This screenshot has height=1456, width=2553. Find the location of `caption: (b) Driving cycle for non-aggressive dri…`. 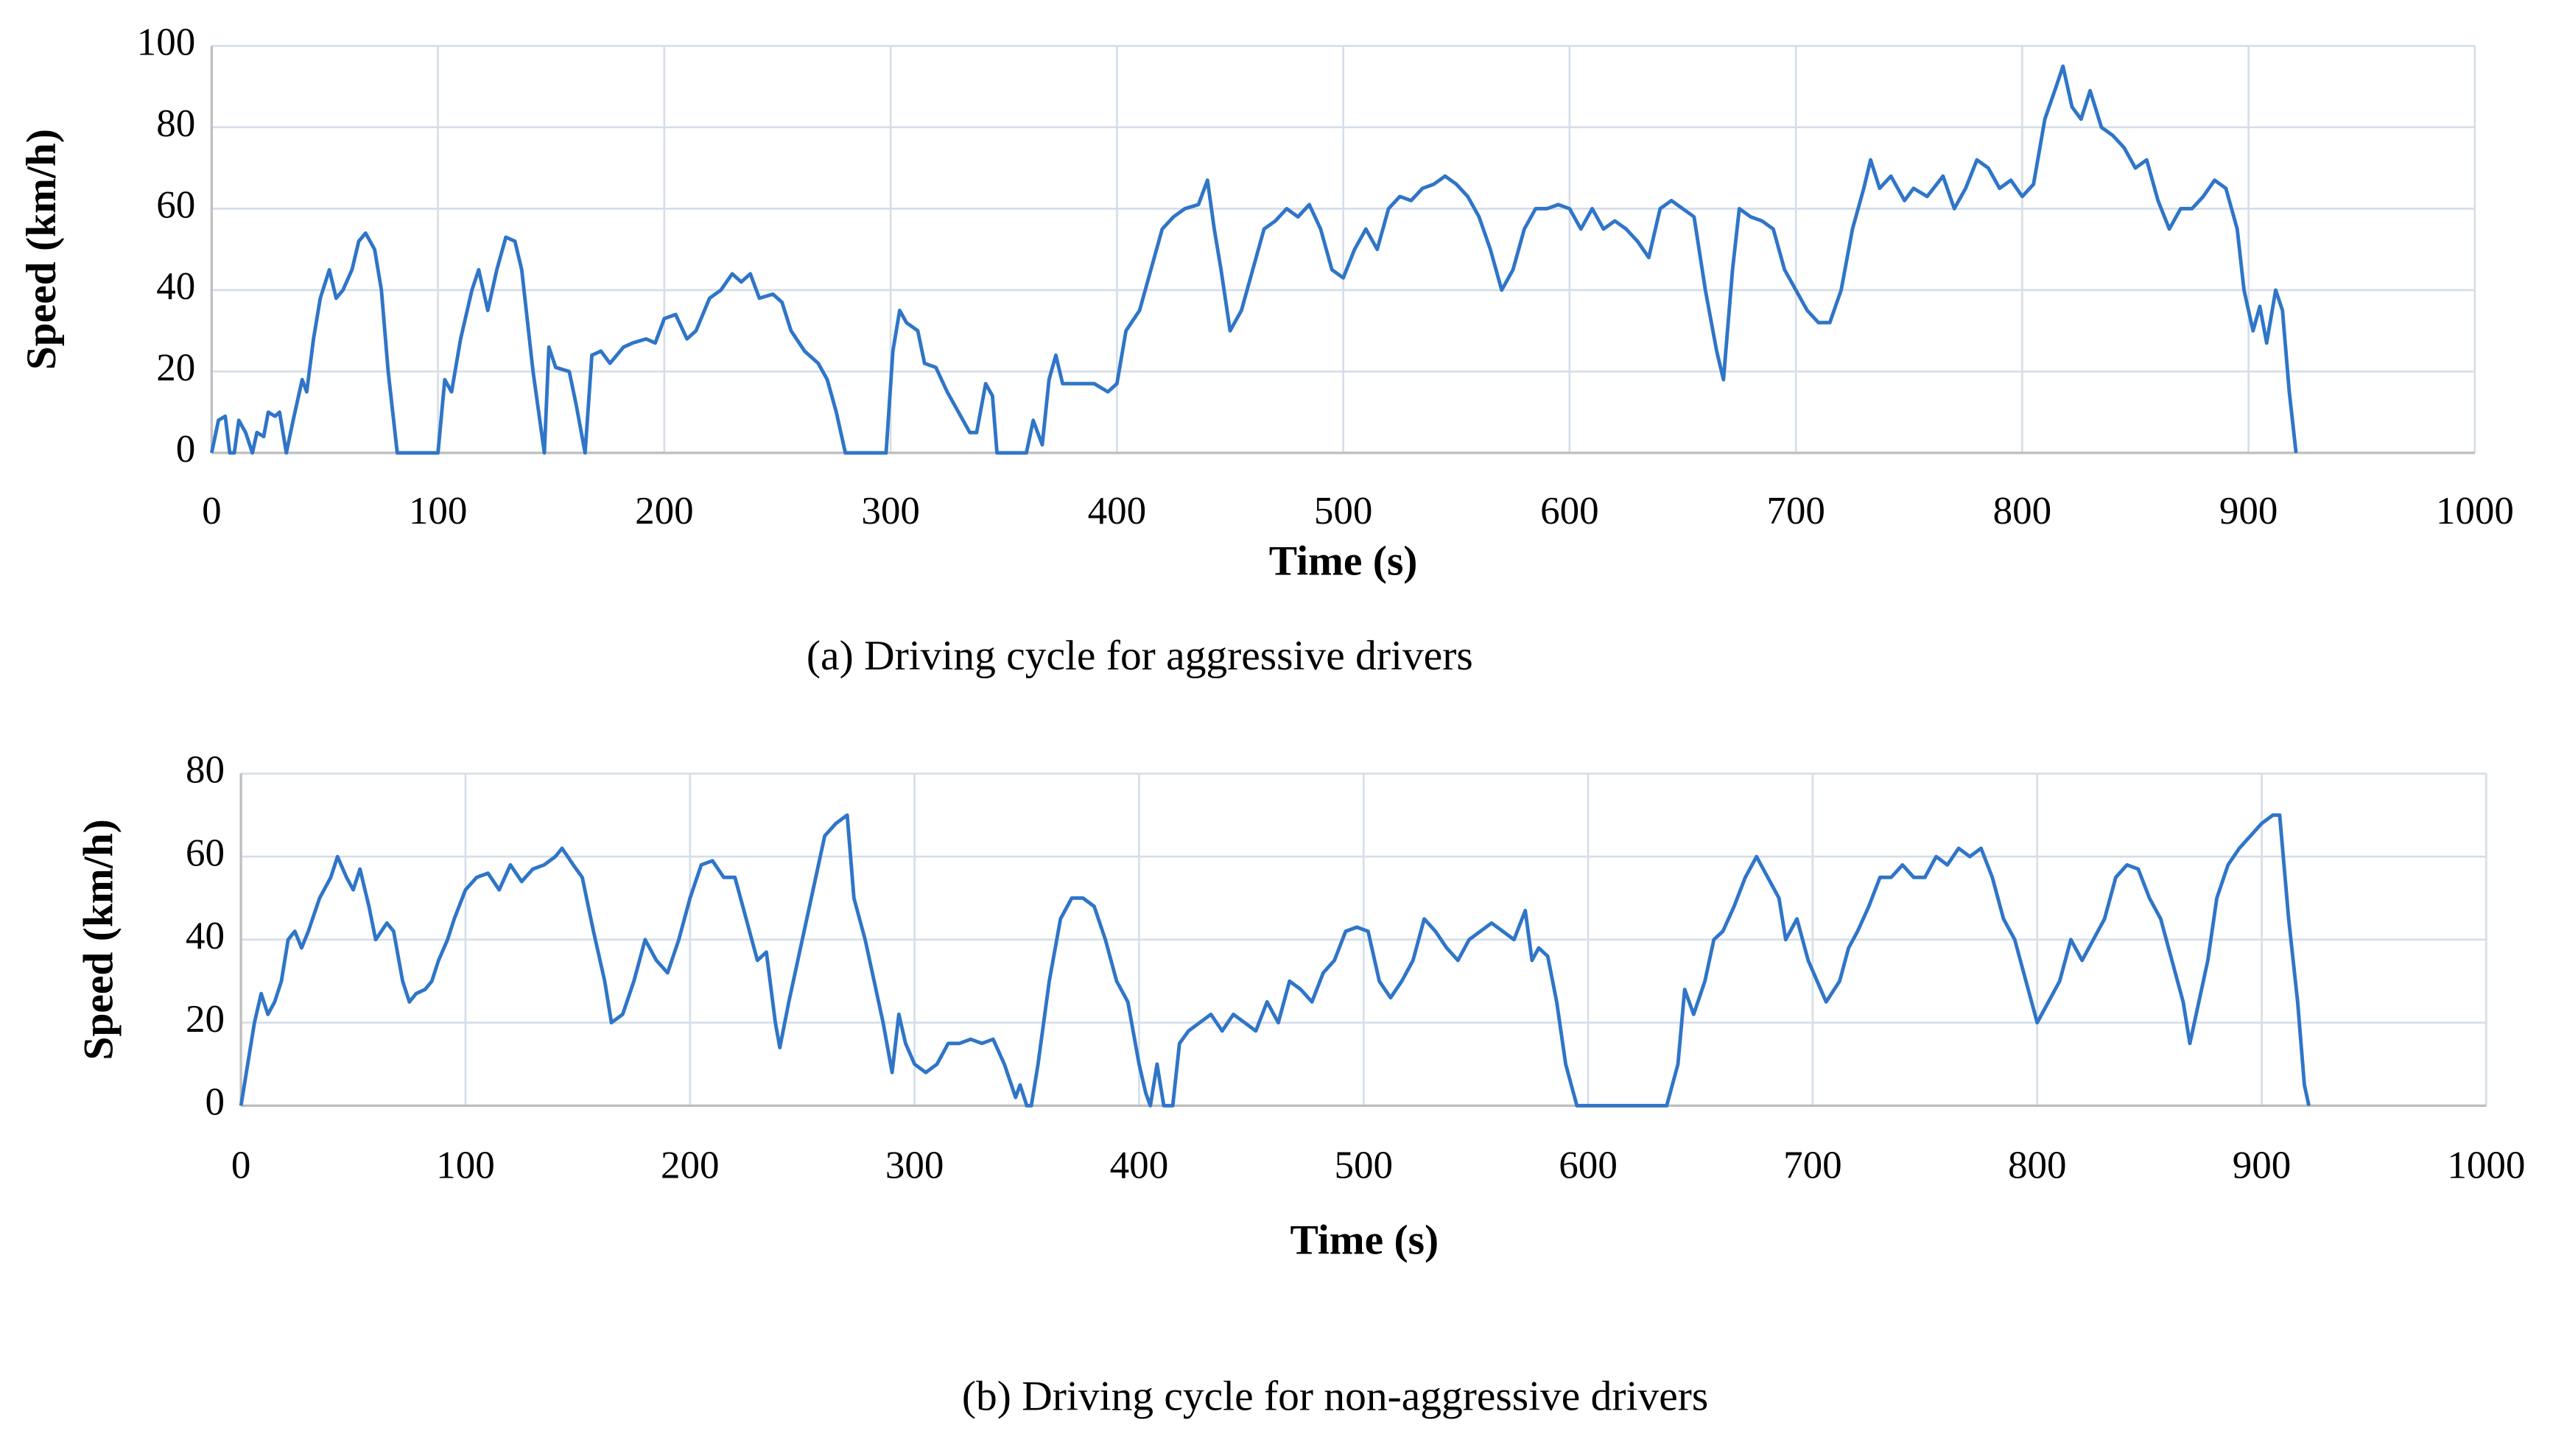

caption: (b) Driving cycle for non-aggressive dri… is located at coordinates (1335, 1397).